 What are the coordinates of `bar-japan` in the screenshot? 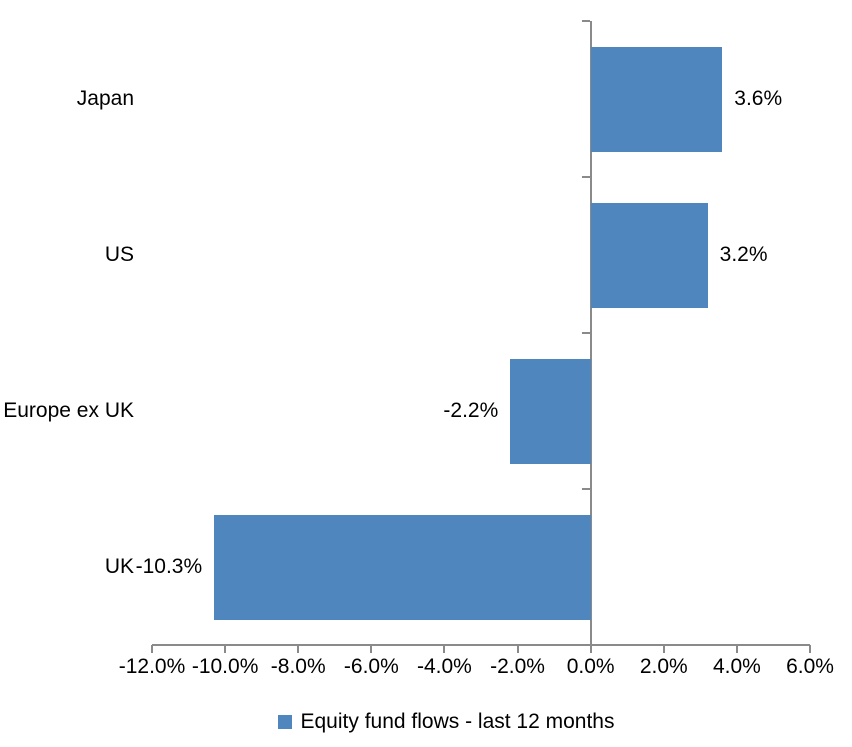 It's located at (656, 99).